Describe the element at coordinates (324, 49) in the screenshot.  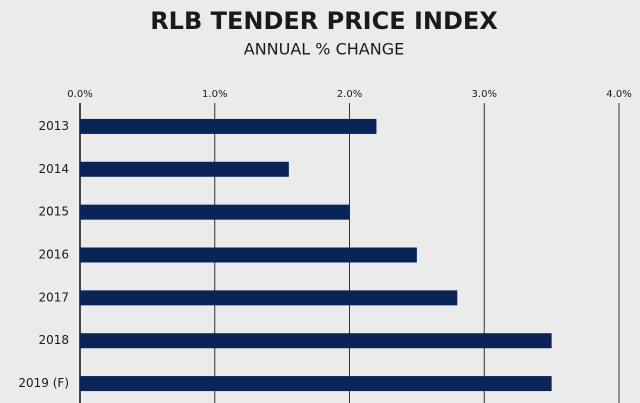
I see `chart-subtitle: ANNUAL % CHANGE` at that location.